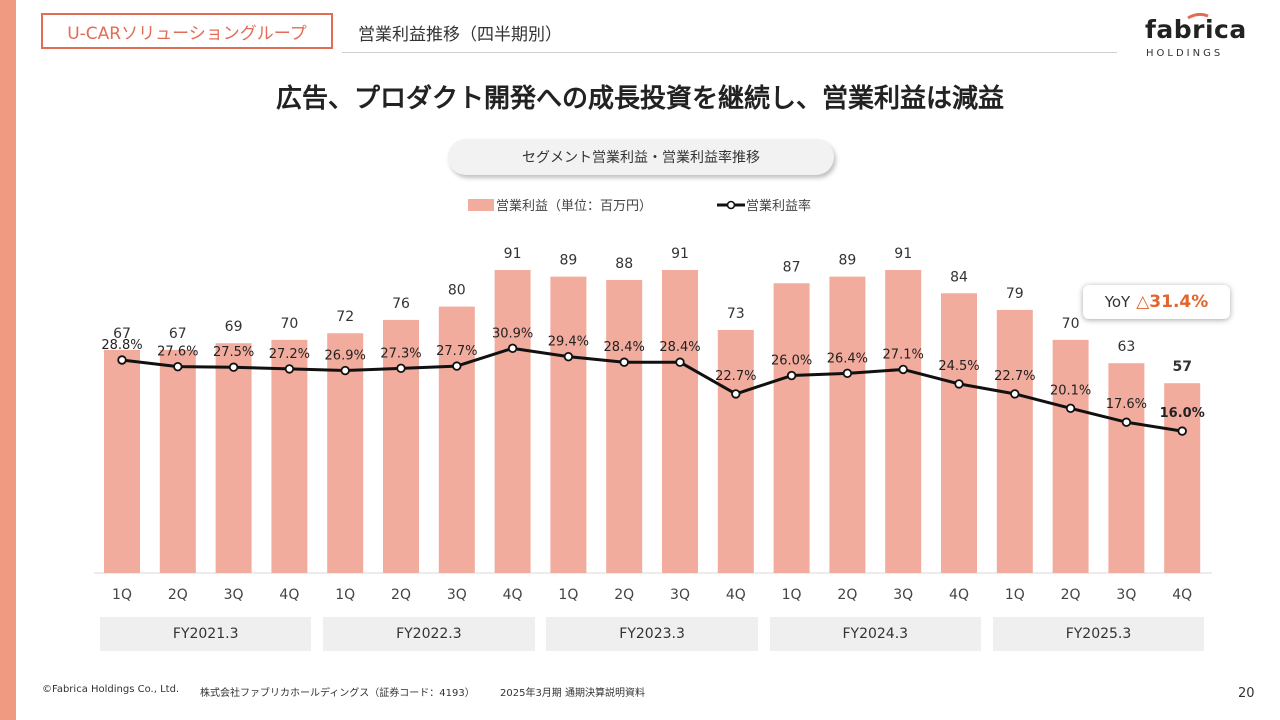 The width and height of the screenshot is (1280, 720). What do you see at coordinates (187, 31) in the screenshot?
I see `segment-label: U-CARソリューショングループ` at bounding box center [187, 31].